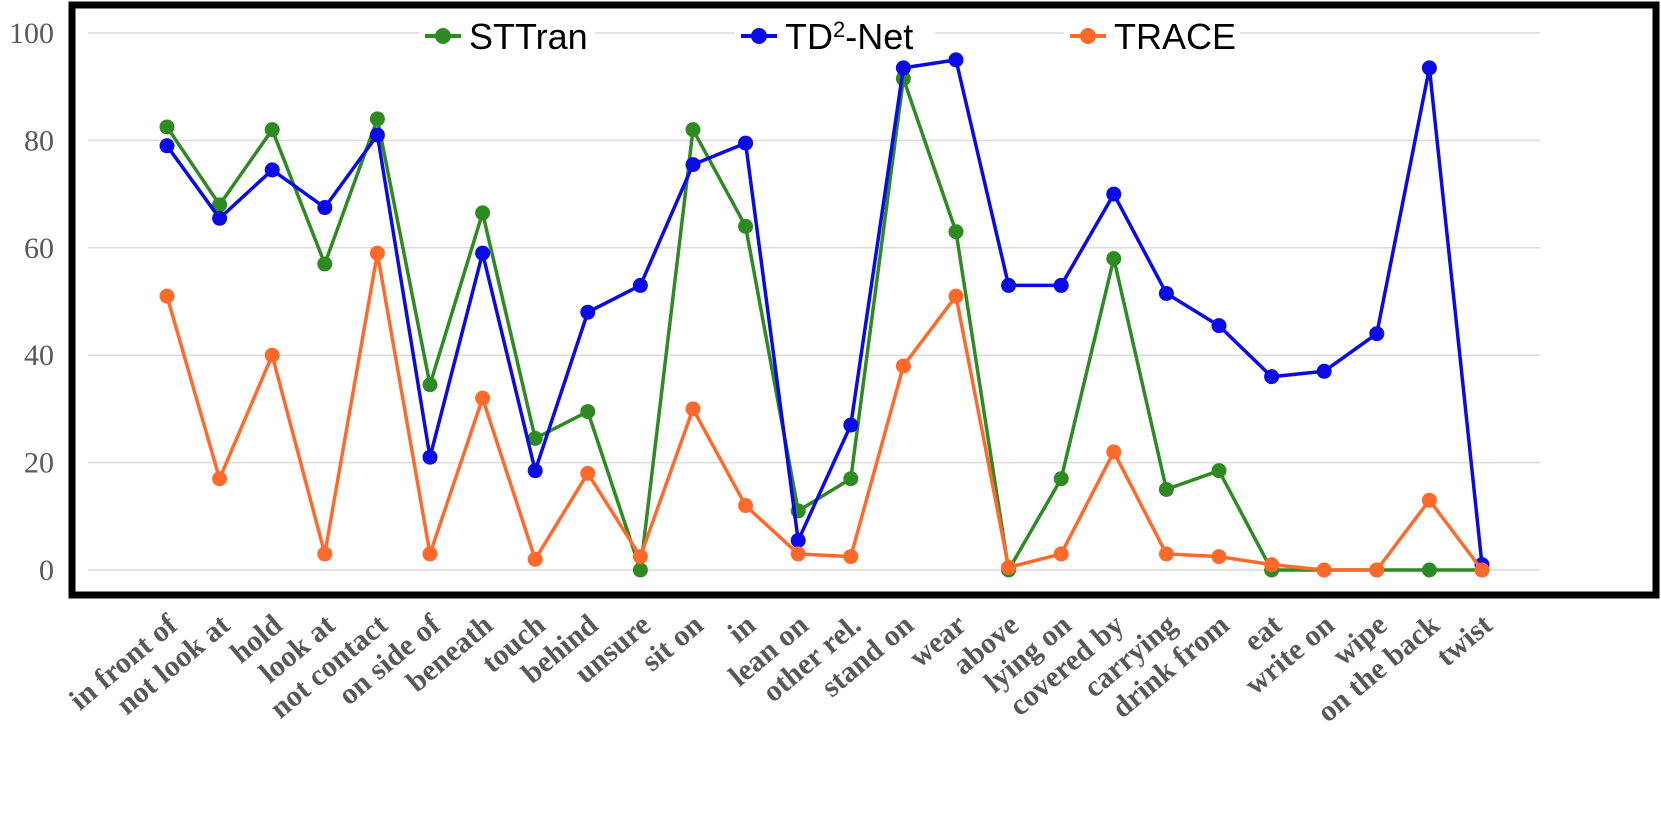 This screenshot has width=1661, height=817. Describe the element at coordinates (31, 33) in the screenshot. I see `y-tick-label: 100` at that location.